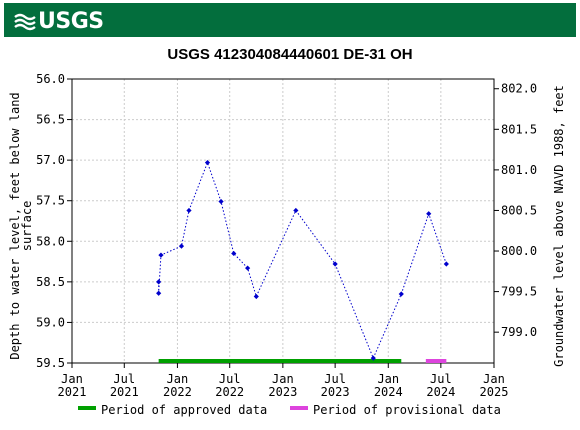 This screenshot has width=580, height=430. What do you see at coordinates (50, 79) in the screenshot?
I see `y-left-tick-label: 56.0` at bounding box center [50, 79].